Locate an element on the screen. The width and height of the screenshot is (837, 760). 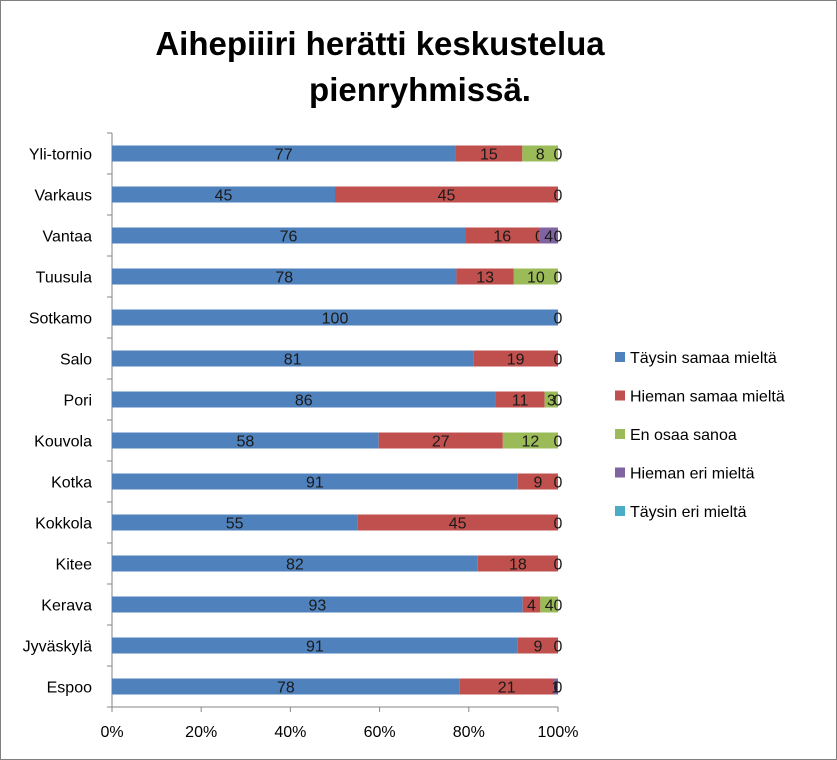
data-label: 82 is located at coordinates (295, 565).